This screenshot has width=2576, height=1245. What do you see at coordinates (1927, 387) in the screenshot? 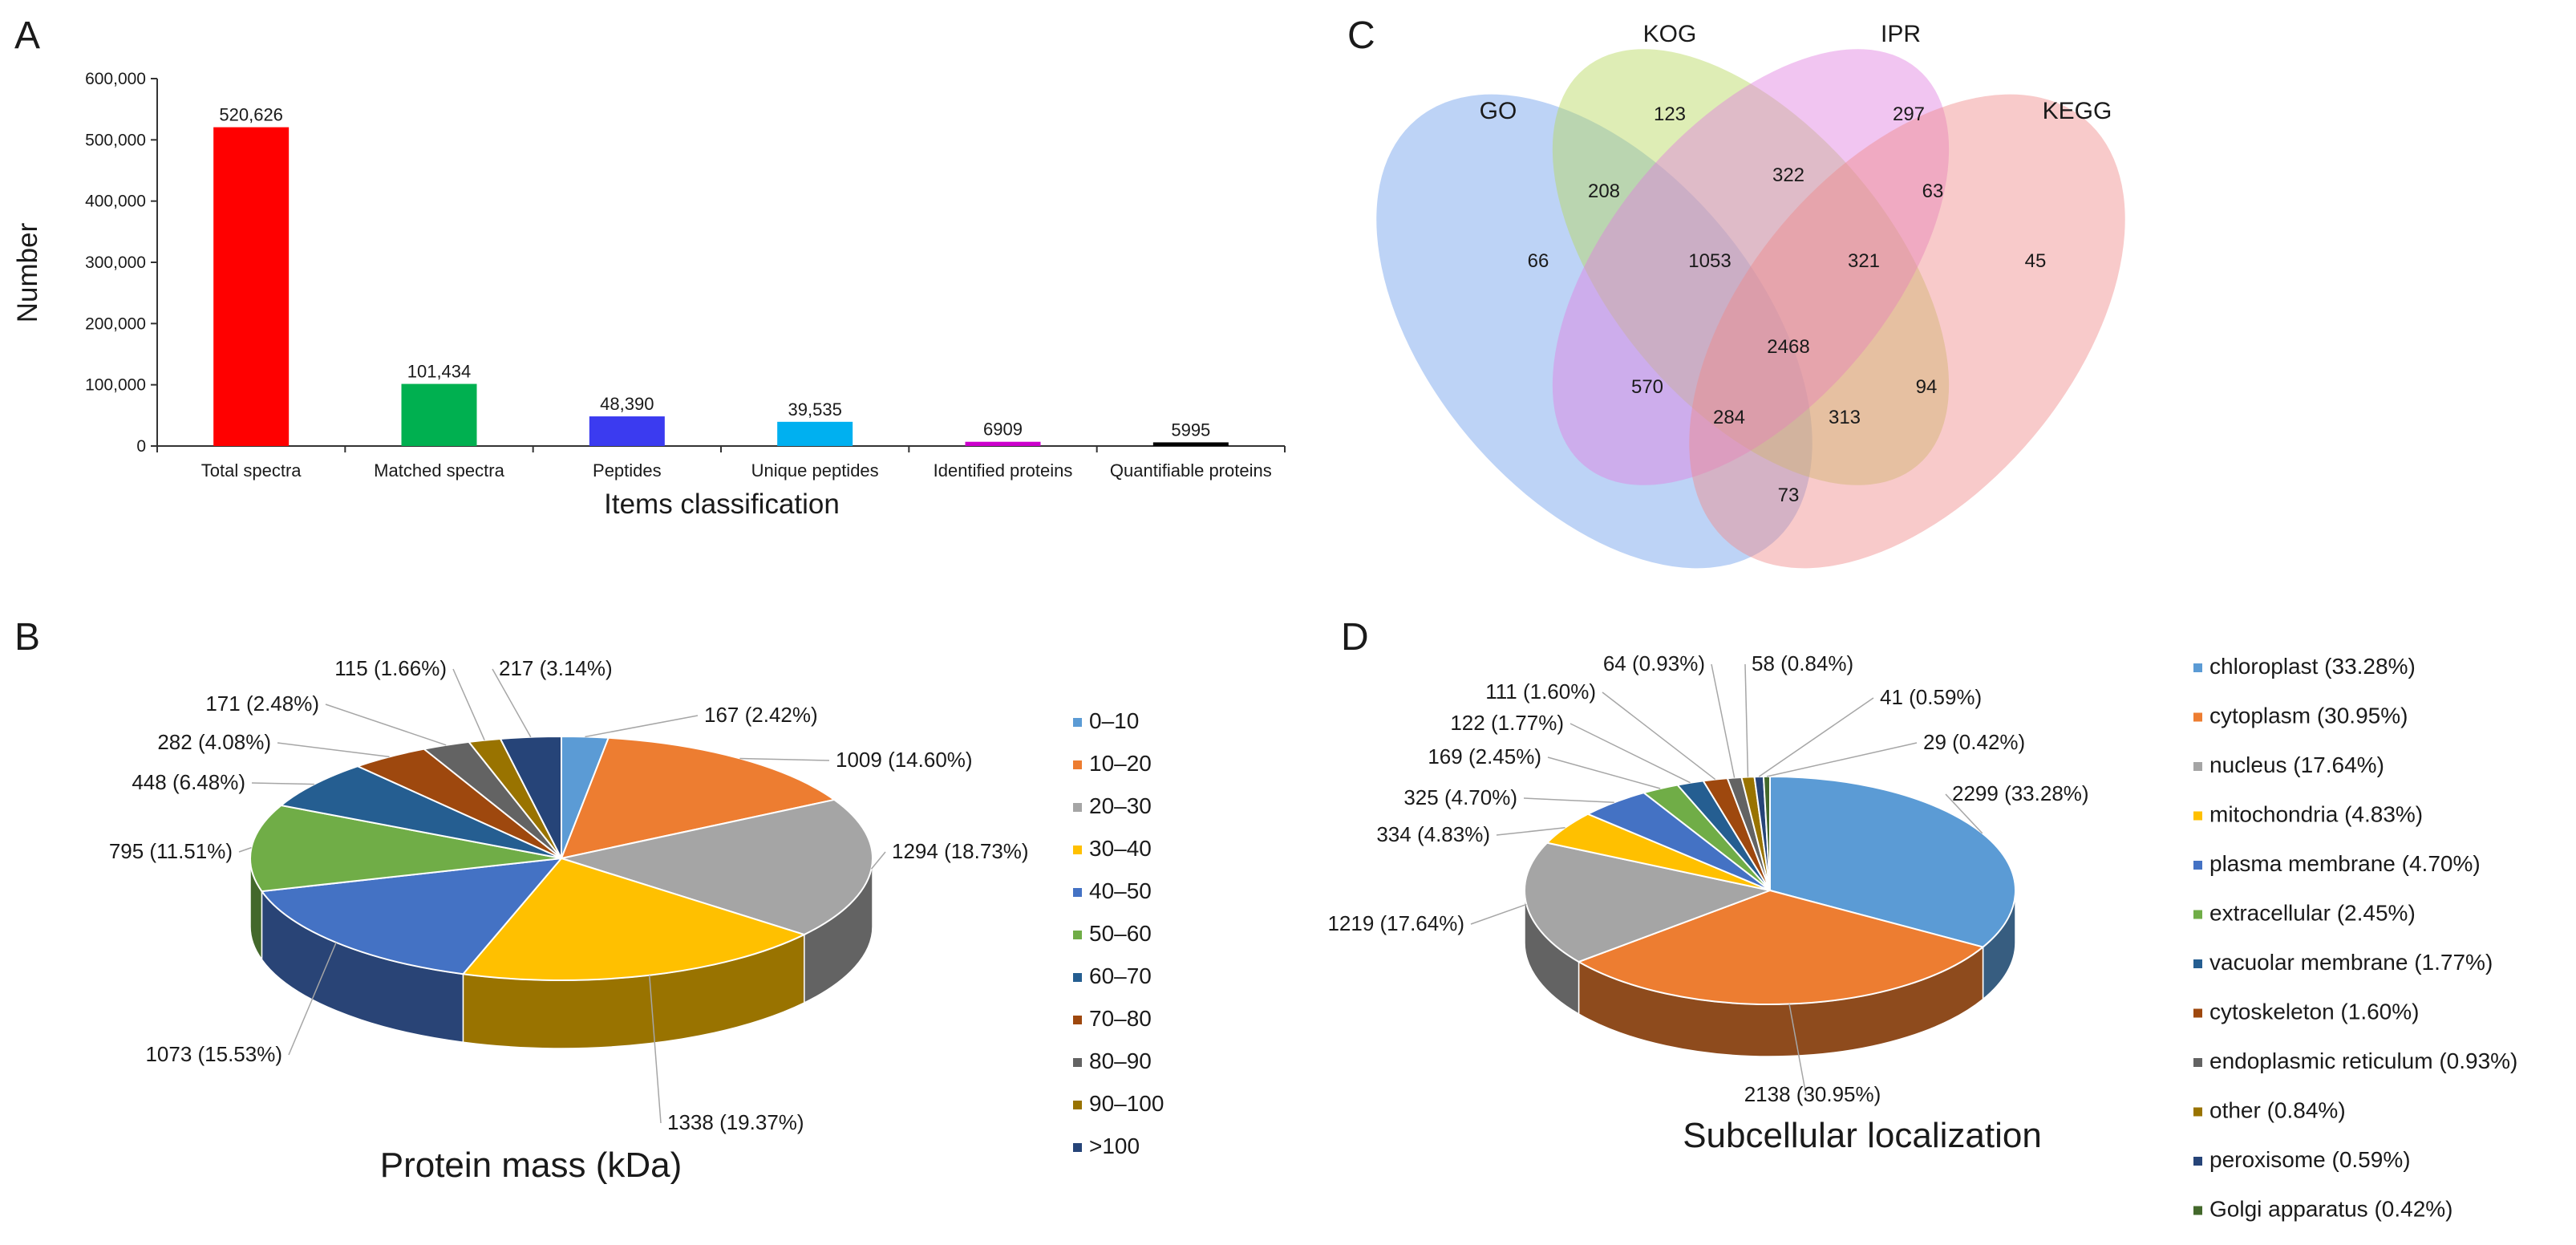
I see `venn-region-count: 94` at bounding box center [1927, 387].